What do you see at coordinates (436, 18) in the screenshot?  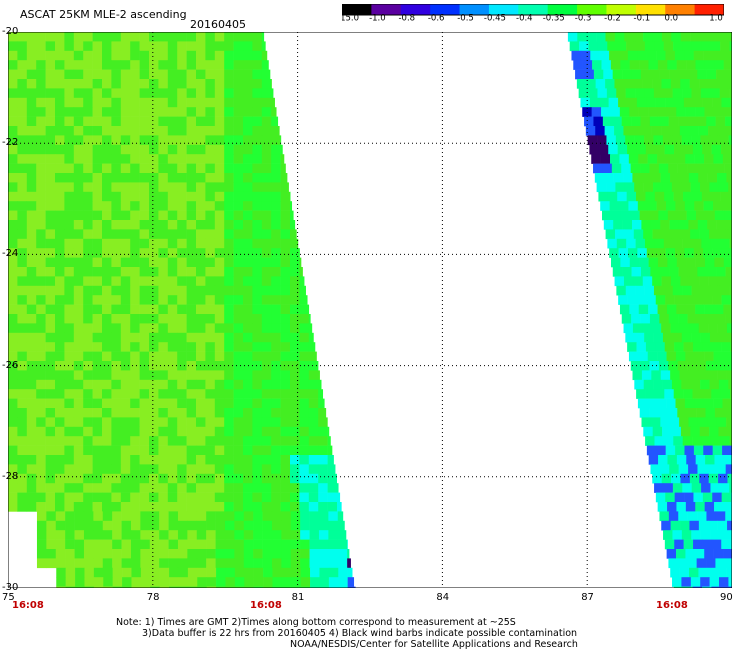 I see `colorbar-label: -0.6` at bounding box center [436, 18].